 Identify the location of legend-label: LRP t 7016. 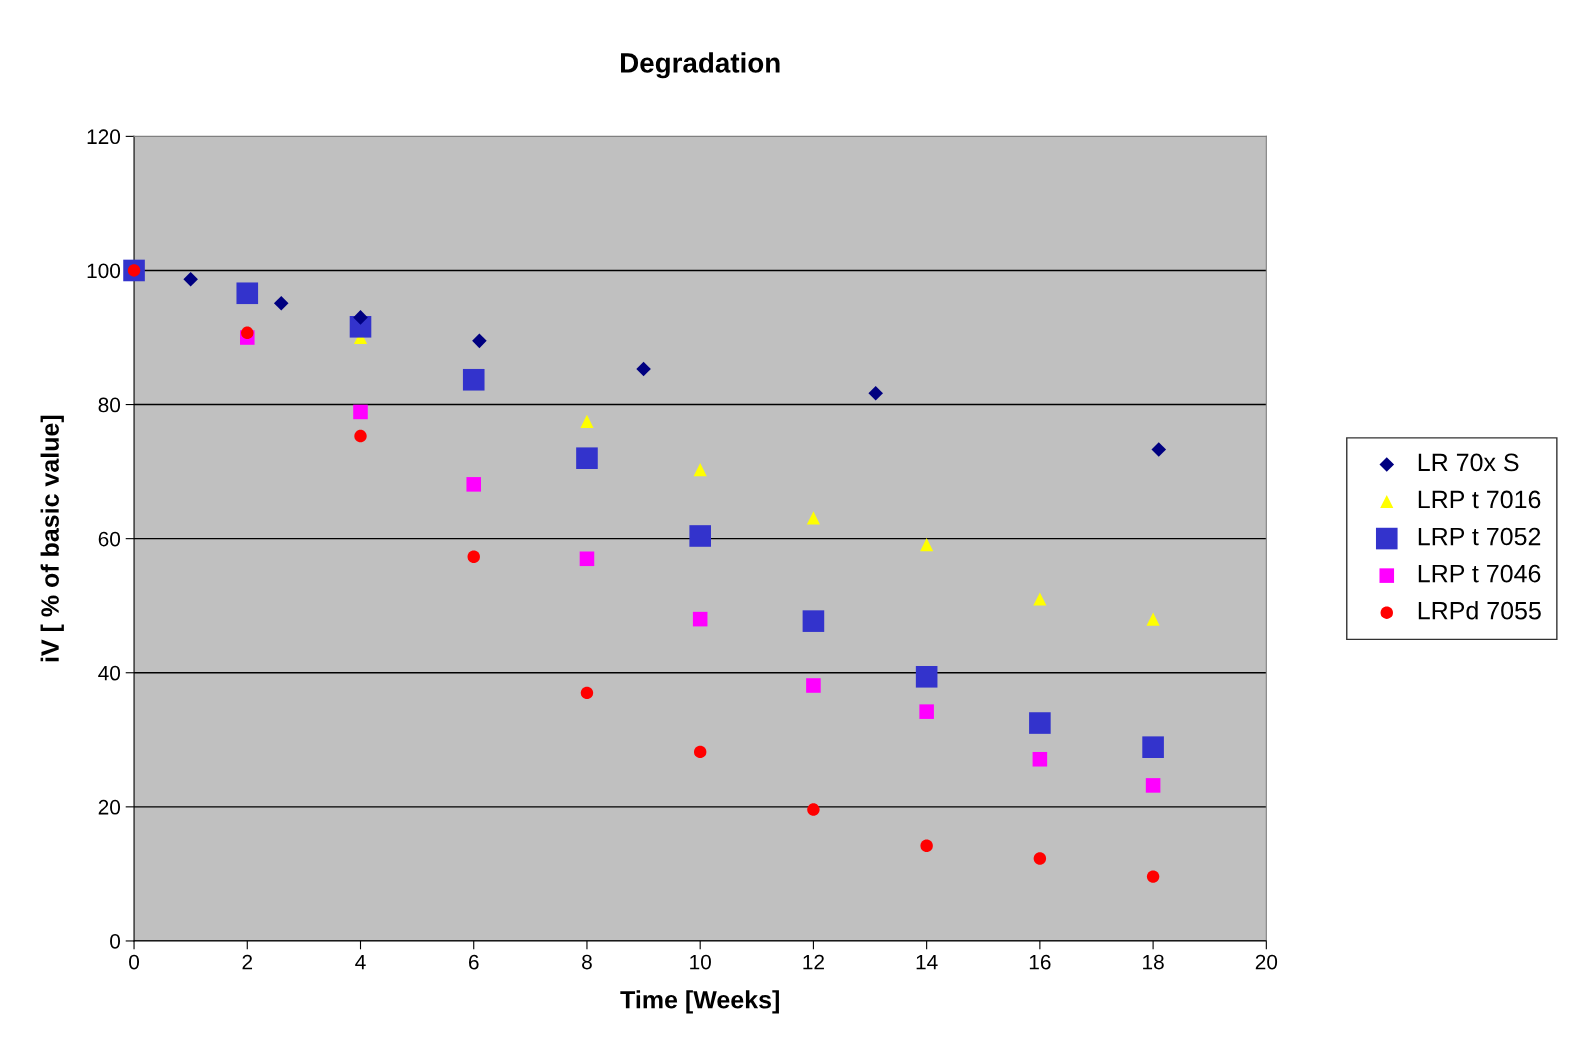
(1479, 499).